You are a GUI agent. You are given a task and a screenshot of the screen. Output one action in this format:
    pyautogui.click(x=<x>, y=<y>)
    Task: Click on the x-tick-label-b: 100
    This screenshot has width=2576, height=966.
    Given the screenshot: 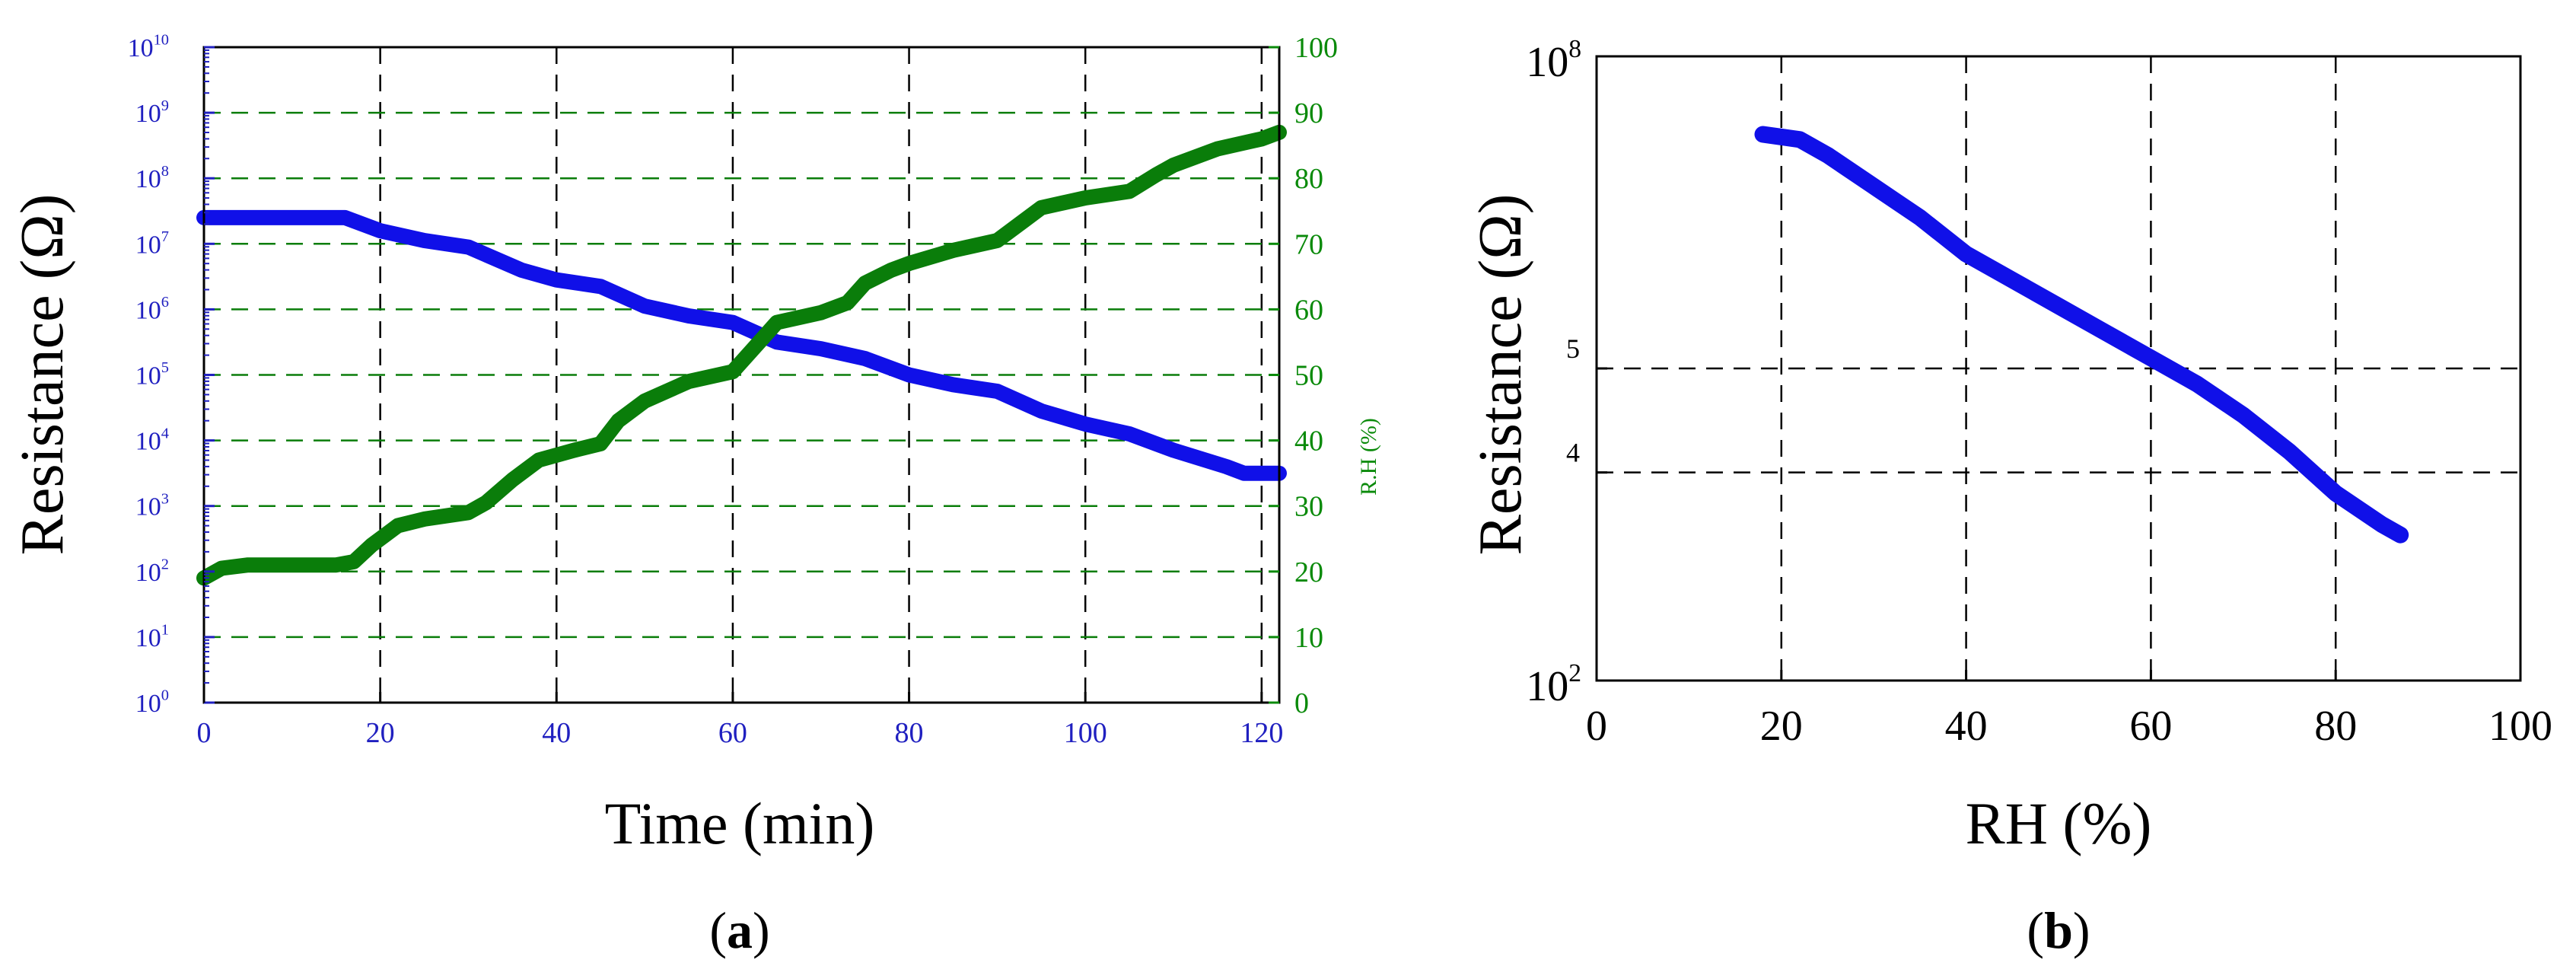 What is the action you would take?
    pyautogui.click(x=2520, y=726)
    